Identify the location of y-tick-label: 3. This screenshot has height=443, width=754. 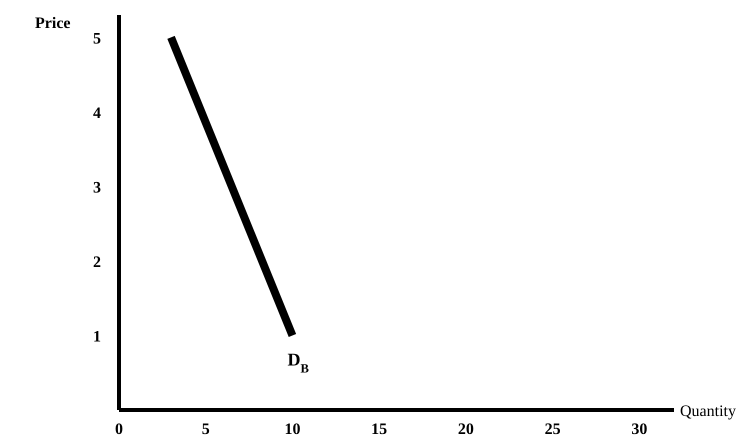
(97, 187).